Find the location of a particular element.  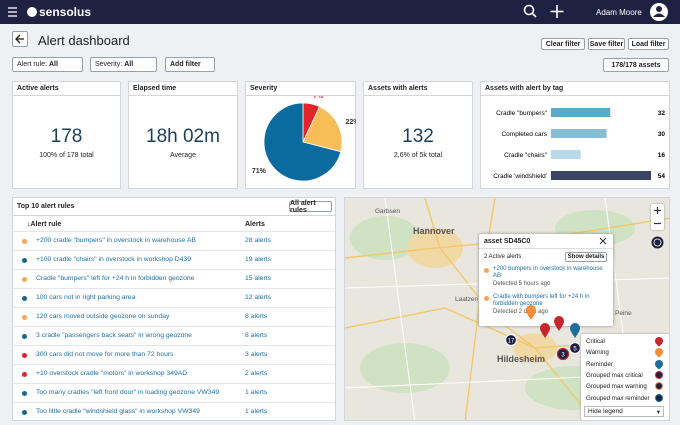

top-bar: sensolus Adam Moore is located at coordinates (340, 12).